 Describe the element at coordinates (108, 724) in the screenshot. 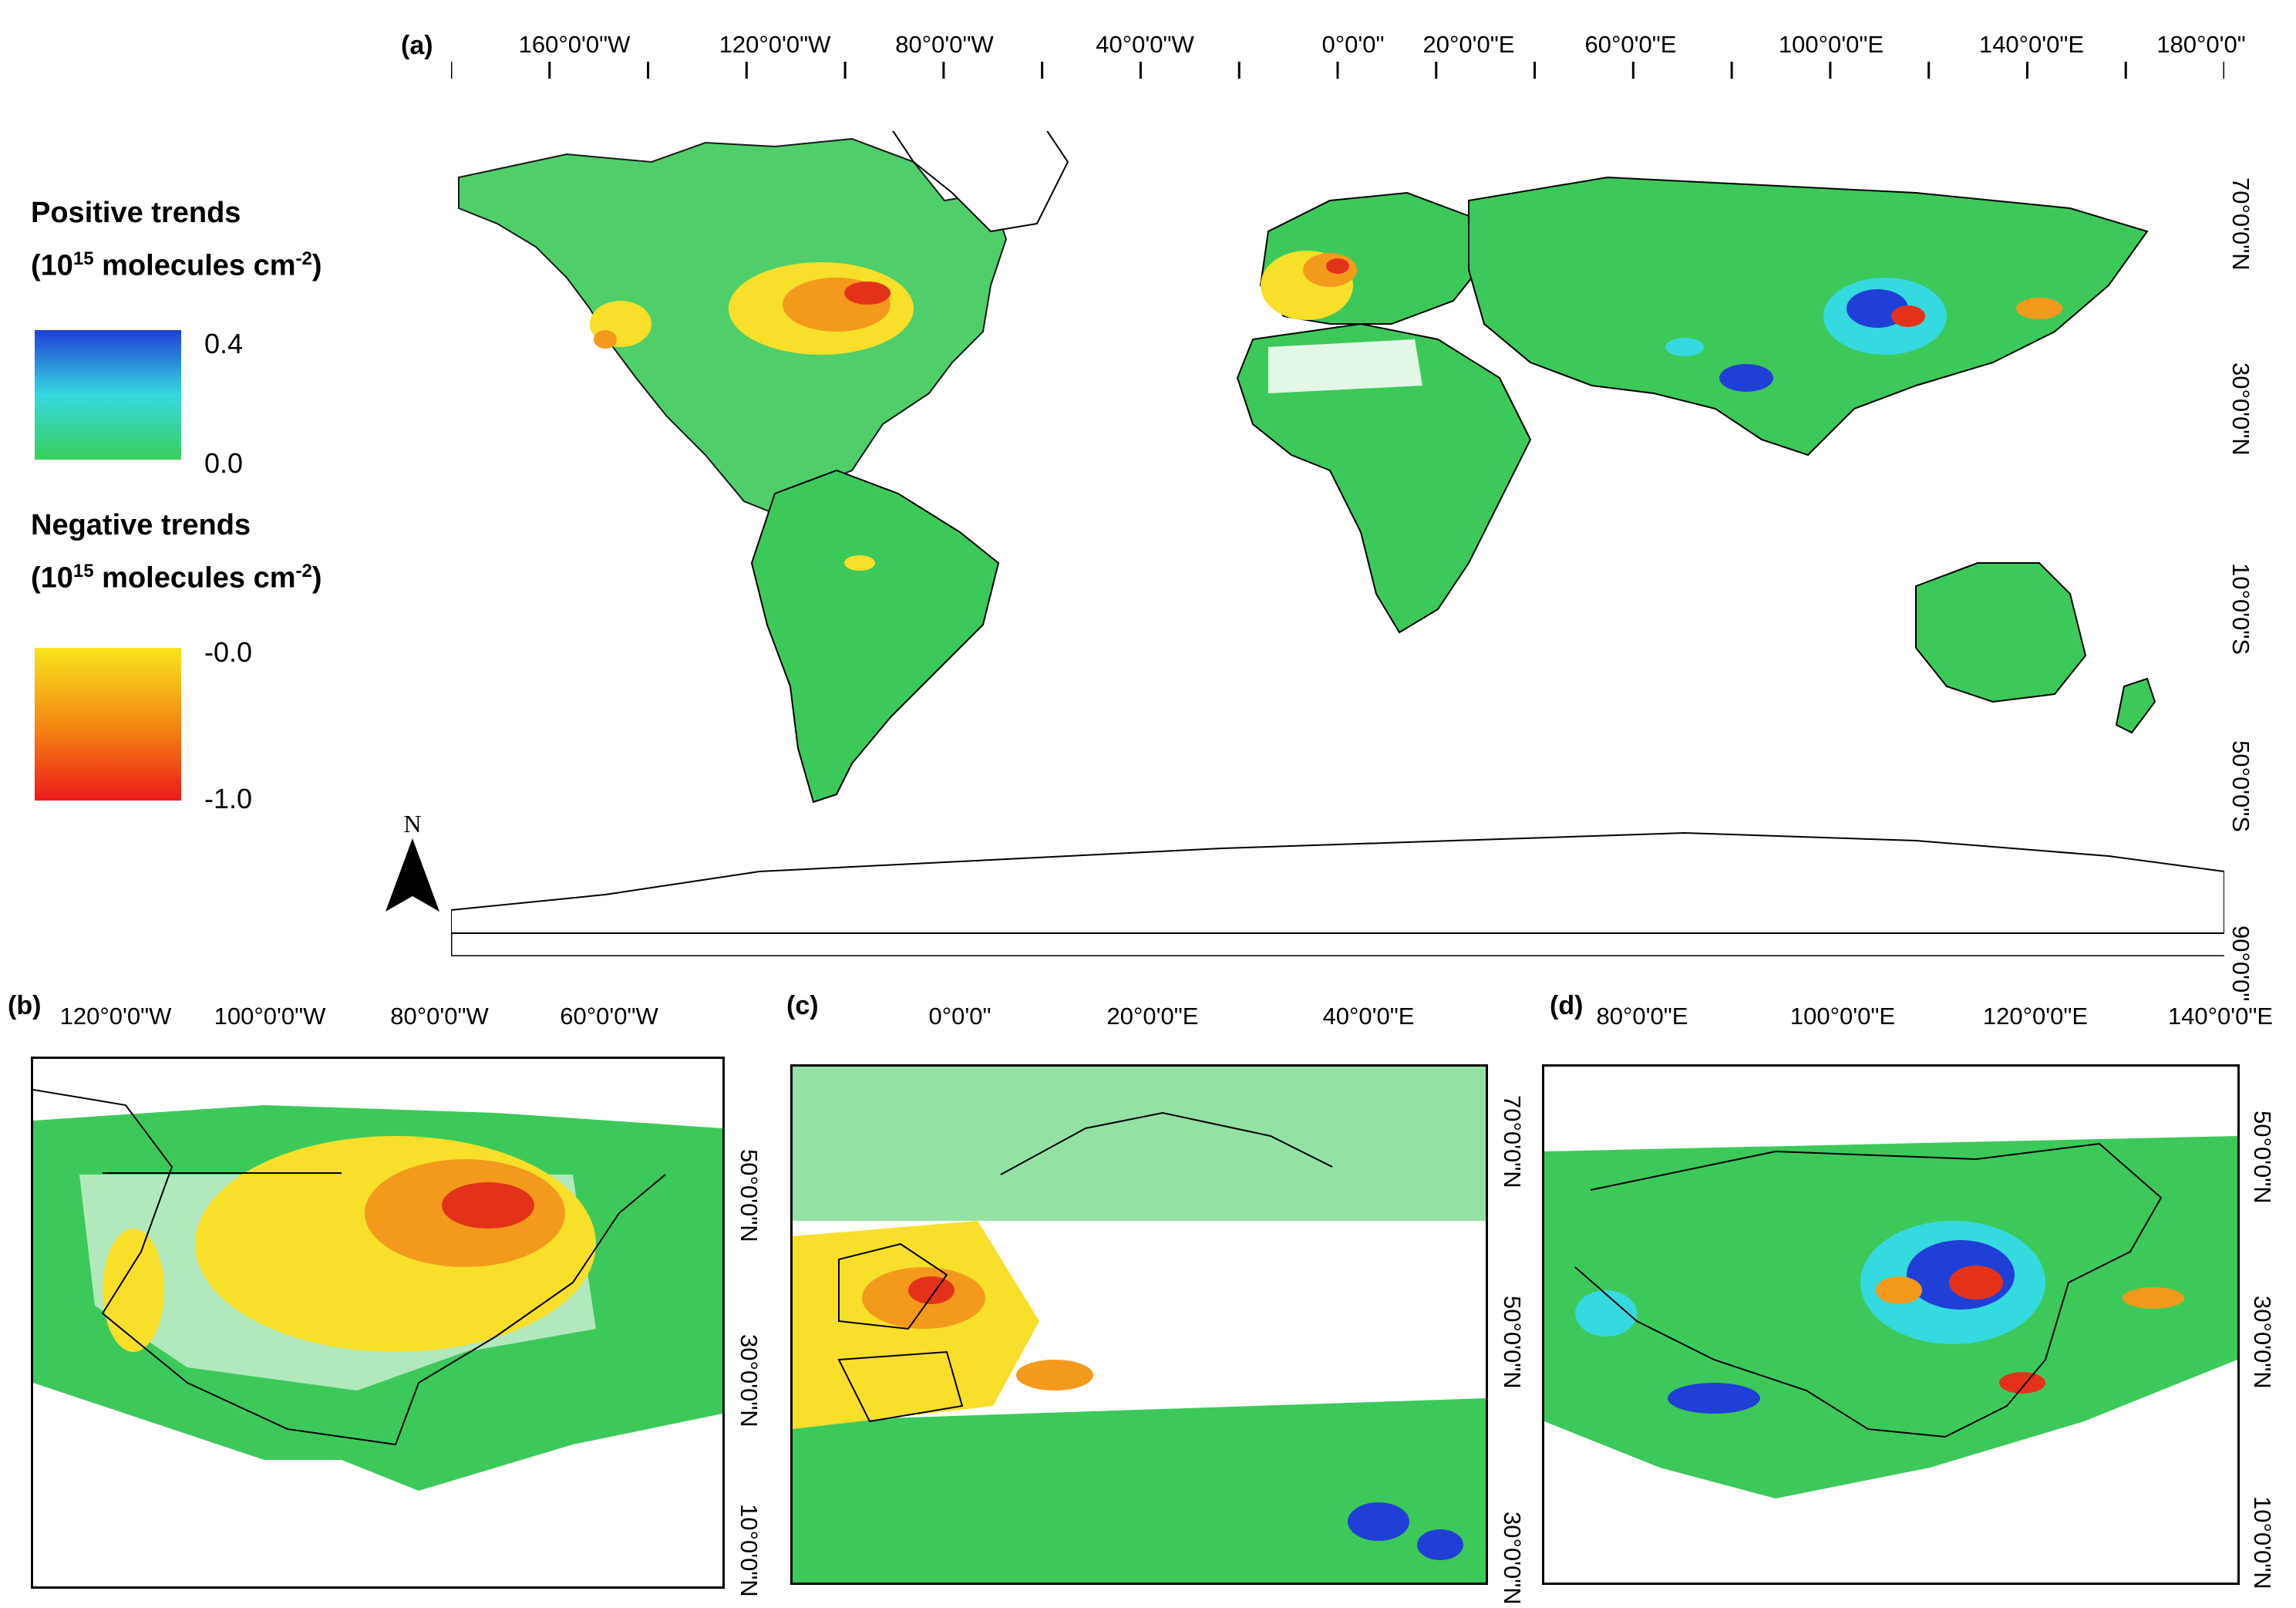

I see `legend-negative-ramp` at that location.